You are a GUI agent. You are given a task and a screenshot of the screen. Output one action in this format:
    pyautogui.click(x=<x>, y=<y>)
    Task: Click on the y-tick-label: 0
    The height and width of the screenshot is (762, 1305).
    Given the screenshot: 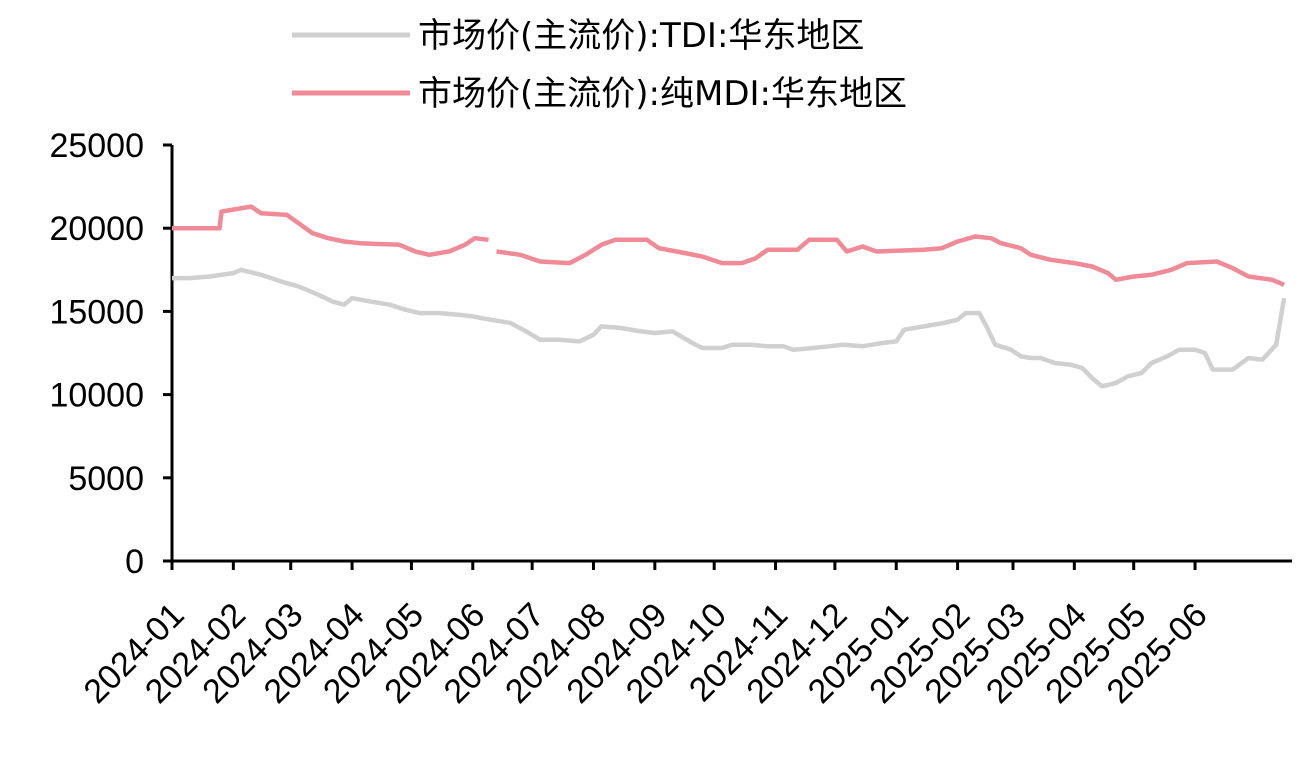 What is the action you would take?
    pyautogui.click(x=134, y=562)
    